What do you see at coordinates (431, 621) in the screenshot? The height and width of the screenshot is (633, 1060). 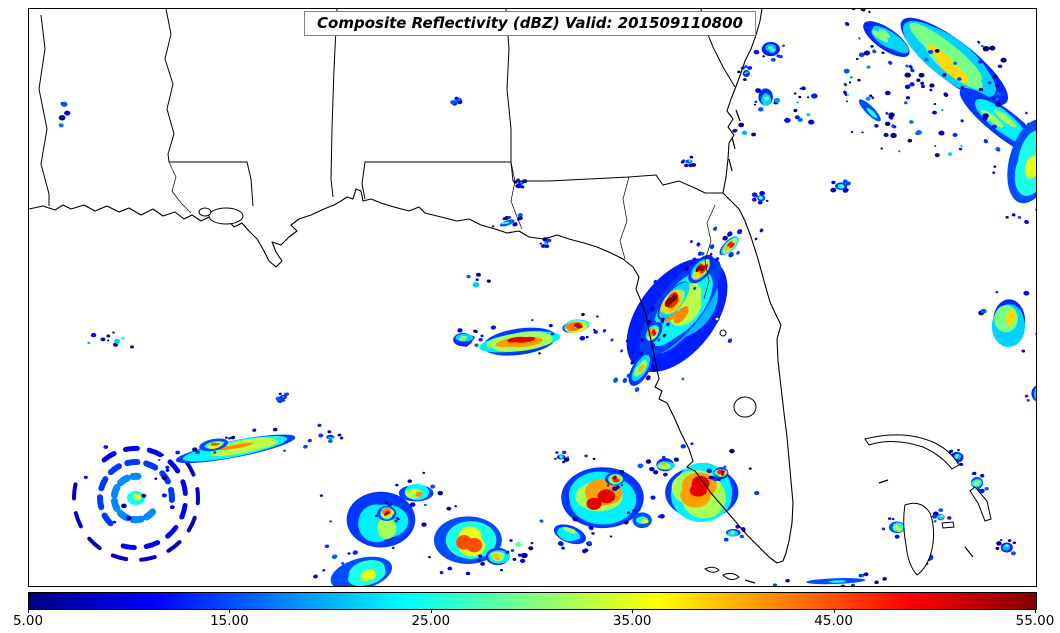 I see `colorbar-tick-label: 25.00` at bounding box center [431, 621].